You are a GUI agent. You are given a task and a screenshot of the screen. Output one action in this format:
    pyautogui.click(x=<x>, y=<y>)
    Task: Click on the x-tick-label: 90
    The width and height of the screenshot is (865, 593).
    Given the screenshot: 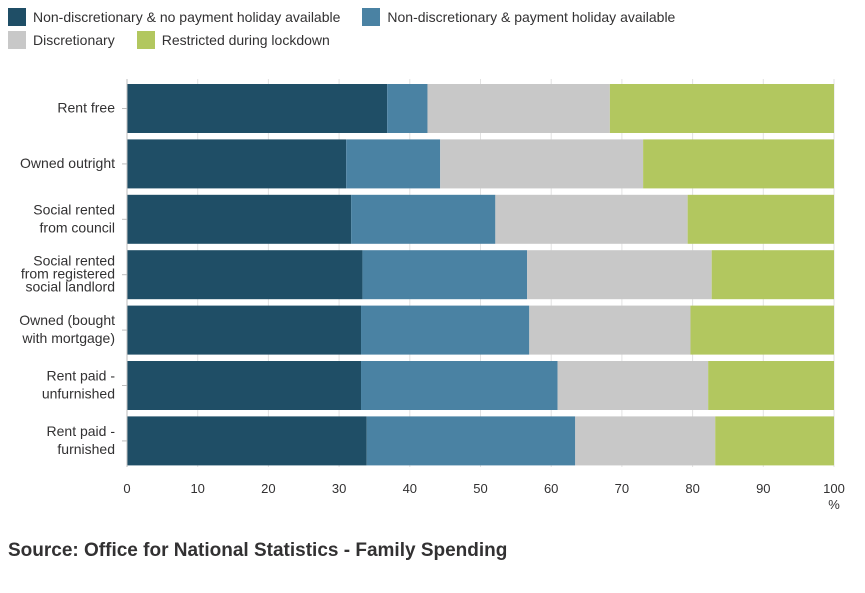 What is the action you would take?
    pyautogui.click(x=763, y=488)
    